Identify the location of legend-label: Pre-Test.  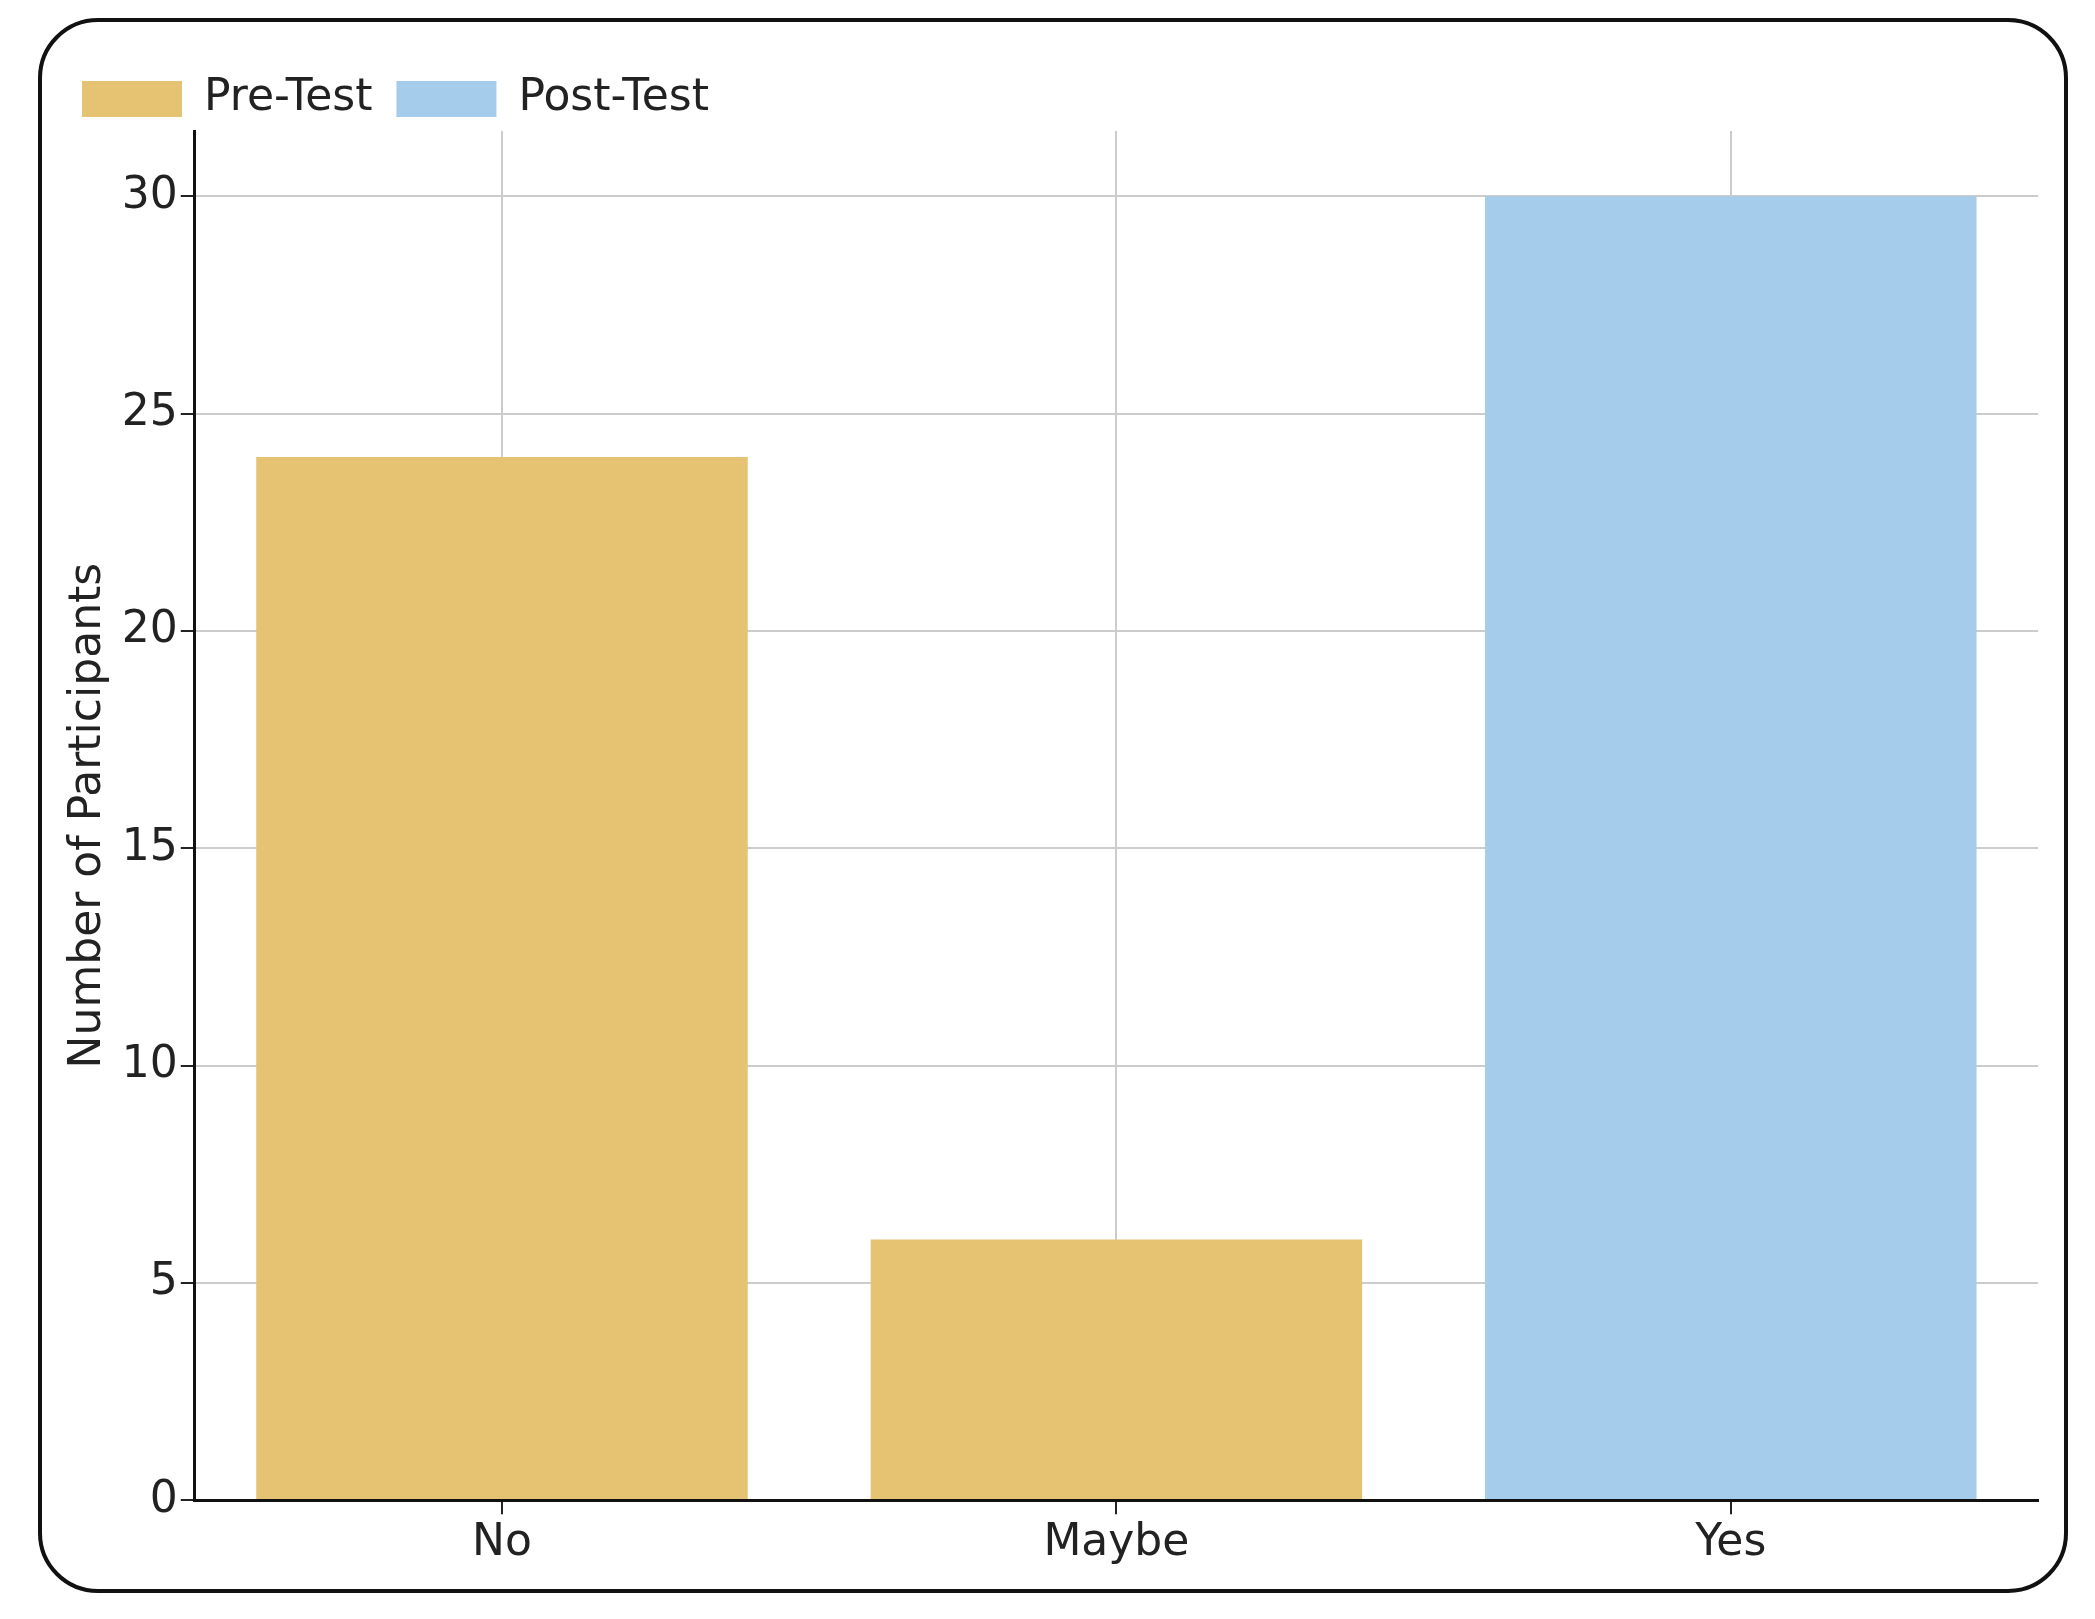
(288, 95).